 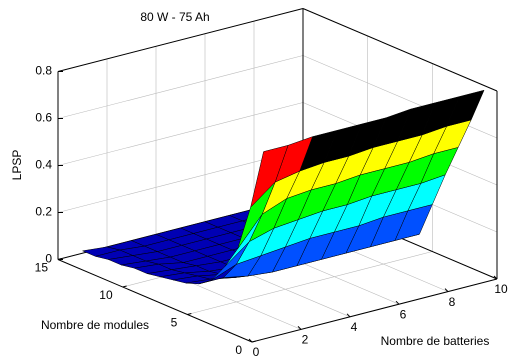 I want to click on z-tick-label: 0.8, so click(x=43, y=71).